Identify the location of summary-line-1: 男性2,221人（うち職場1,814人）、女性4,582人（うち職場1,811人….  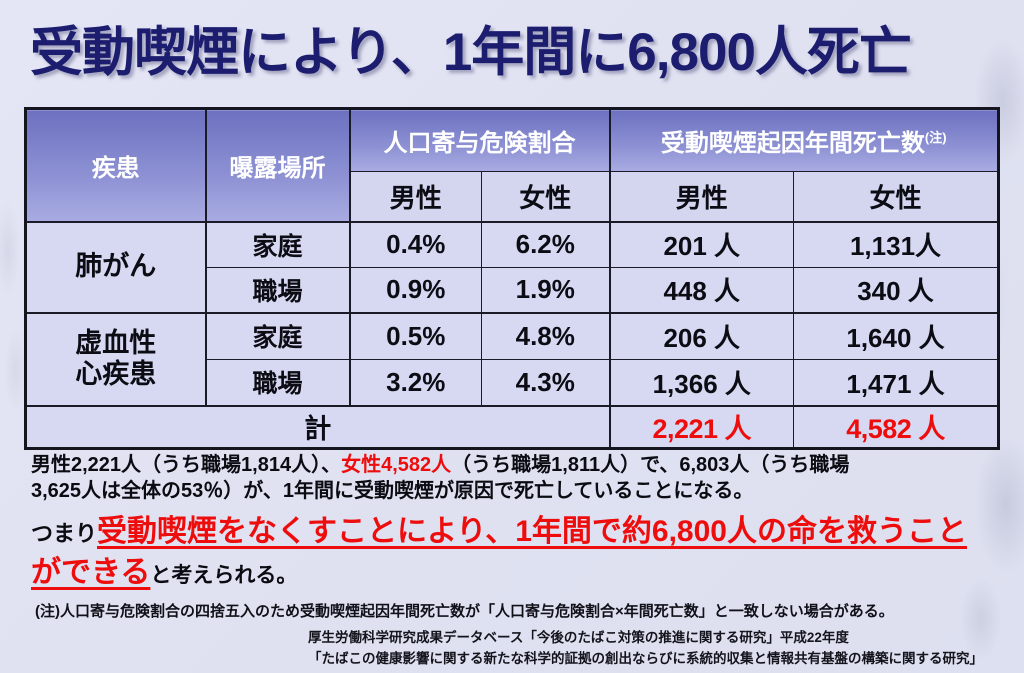
(511, 465).